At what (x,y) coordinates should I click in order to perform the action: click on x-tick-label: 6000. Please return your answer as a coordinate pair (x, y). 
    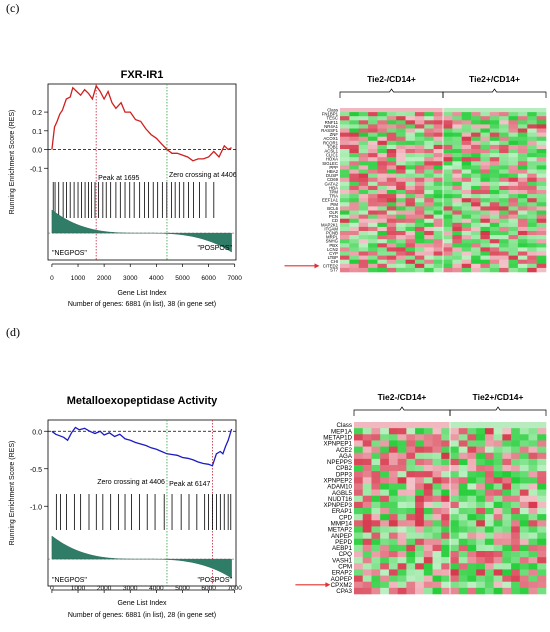
    Looking at the image, I should click on (208, 588).